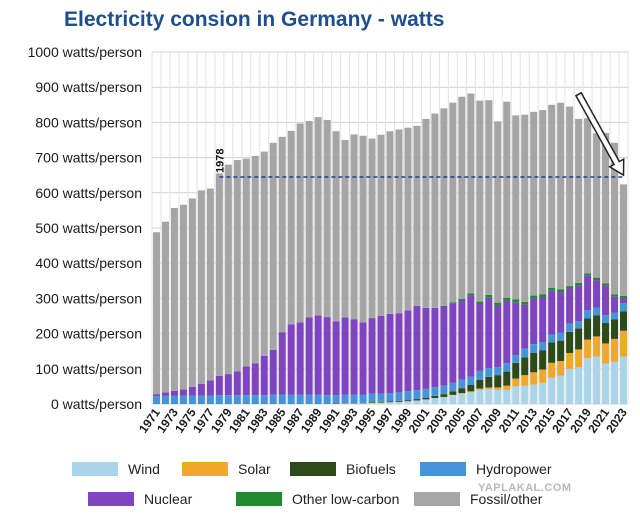  I want to click on bar-segment-biofuels-1999, so click(408, 401).